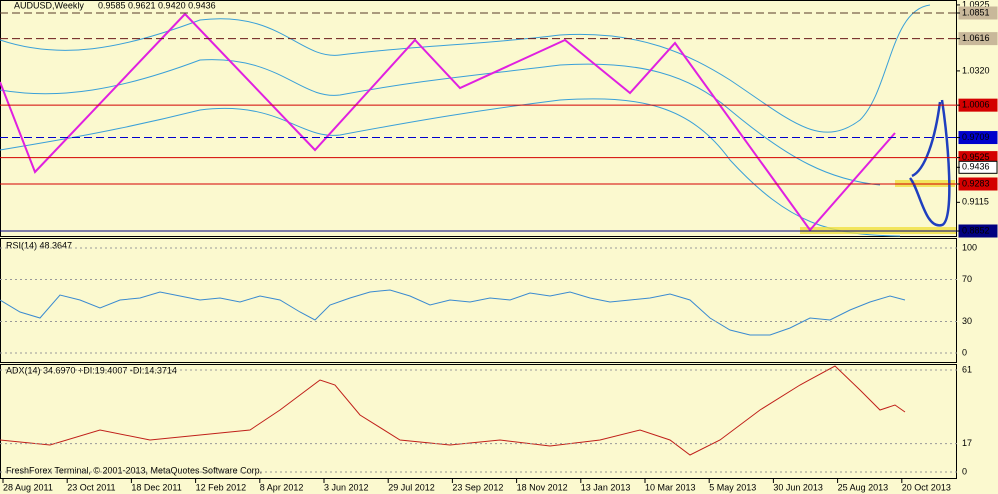  What do you see at coordinates (967, 279) in the screenshot?
I see `y-tick-label: 70` at bounding box center [967, 279].